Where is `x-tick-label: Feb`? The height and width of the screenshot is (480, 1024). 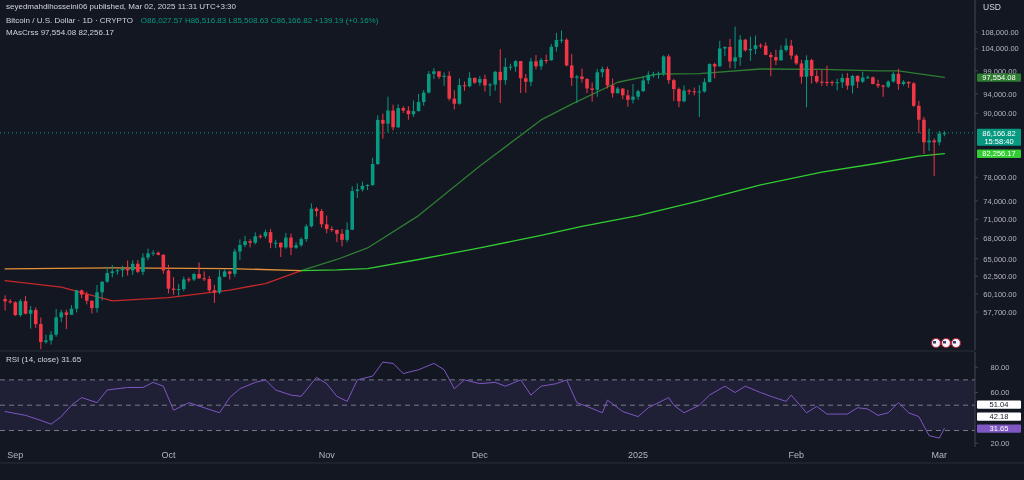 x-tick-label: Feb is located at coordinates (796, 455).